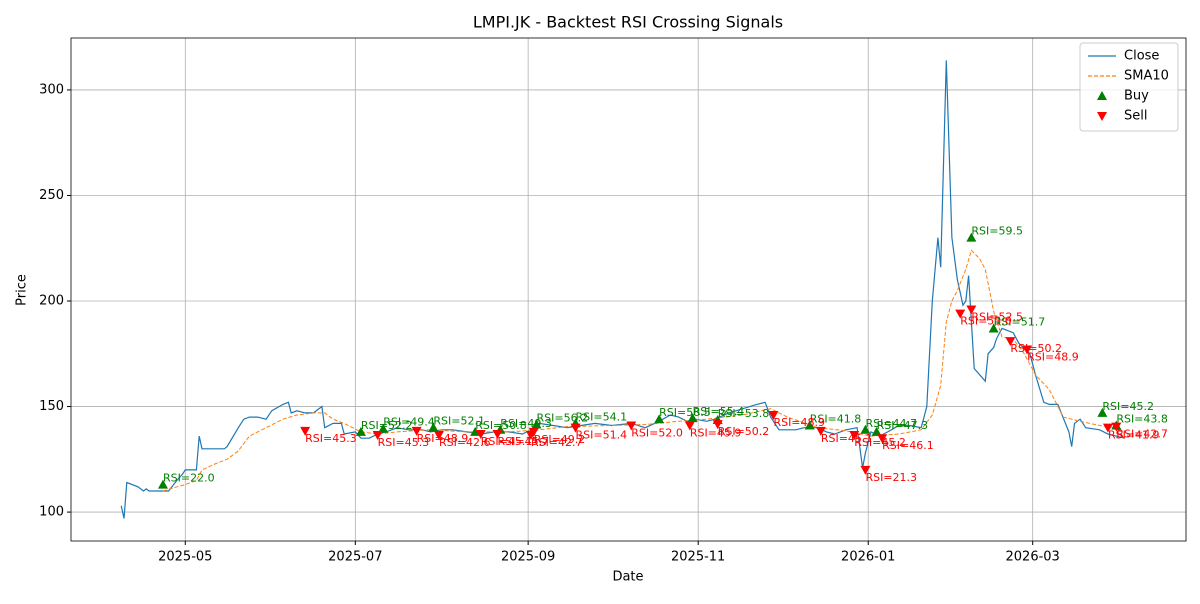 This screenshot has height=604, width=1200. Describe the element at coordinates (501, 425) in the screenshot. I see `signal-label: RSI=50.8` at that location.